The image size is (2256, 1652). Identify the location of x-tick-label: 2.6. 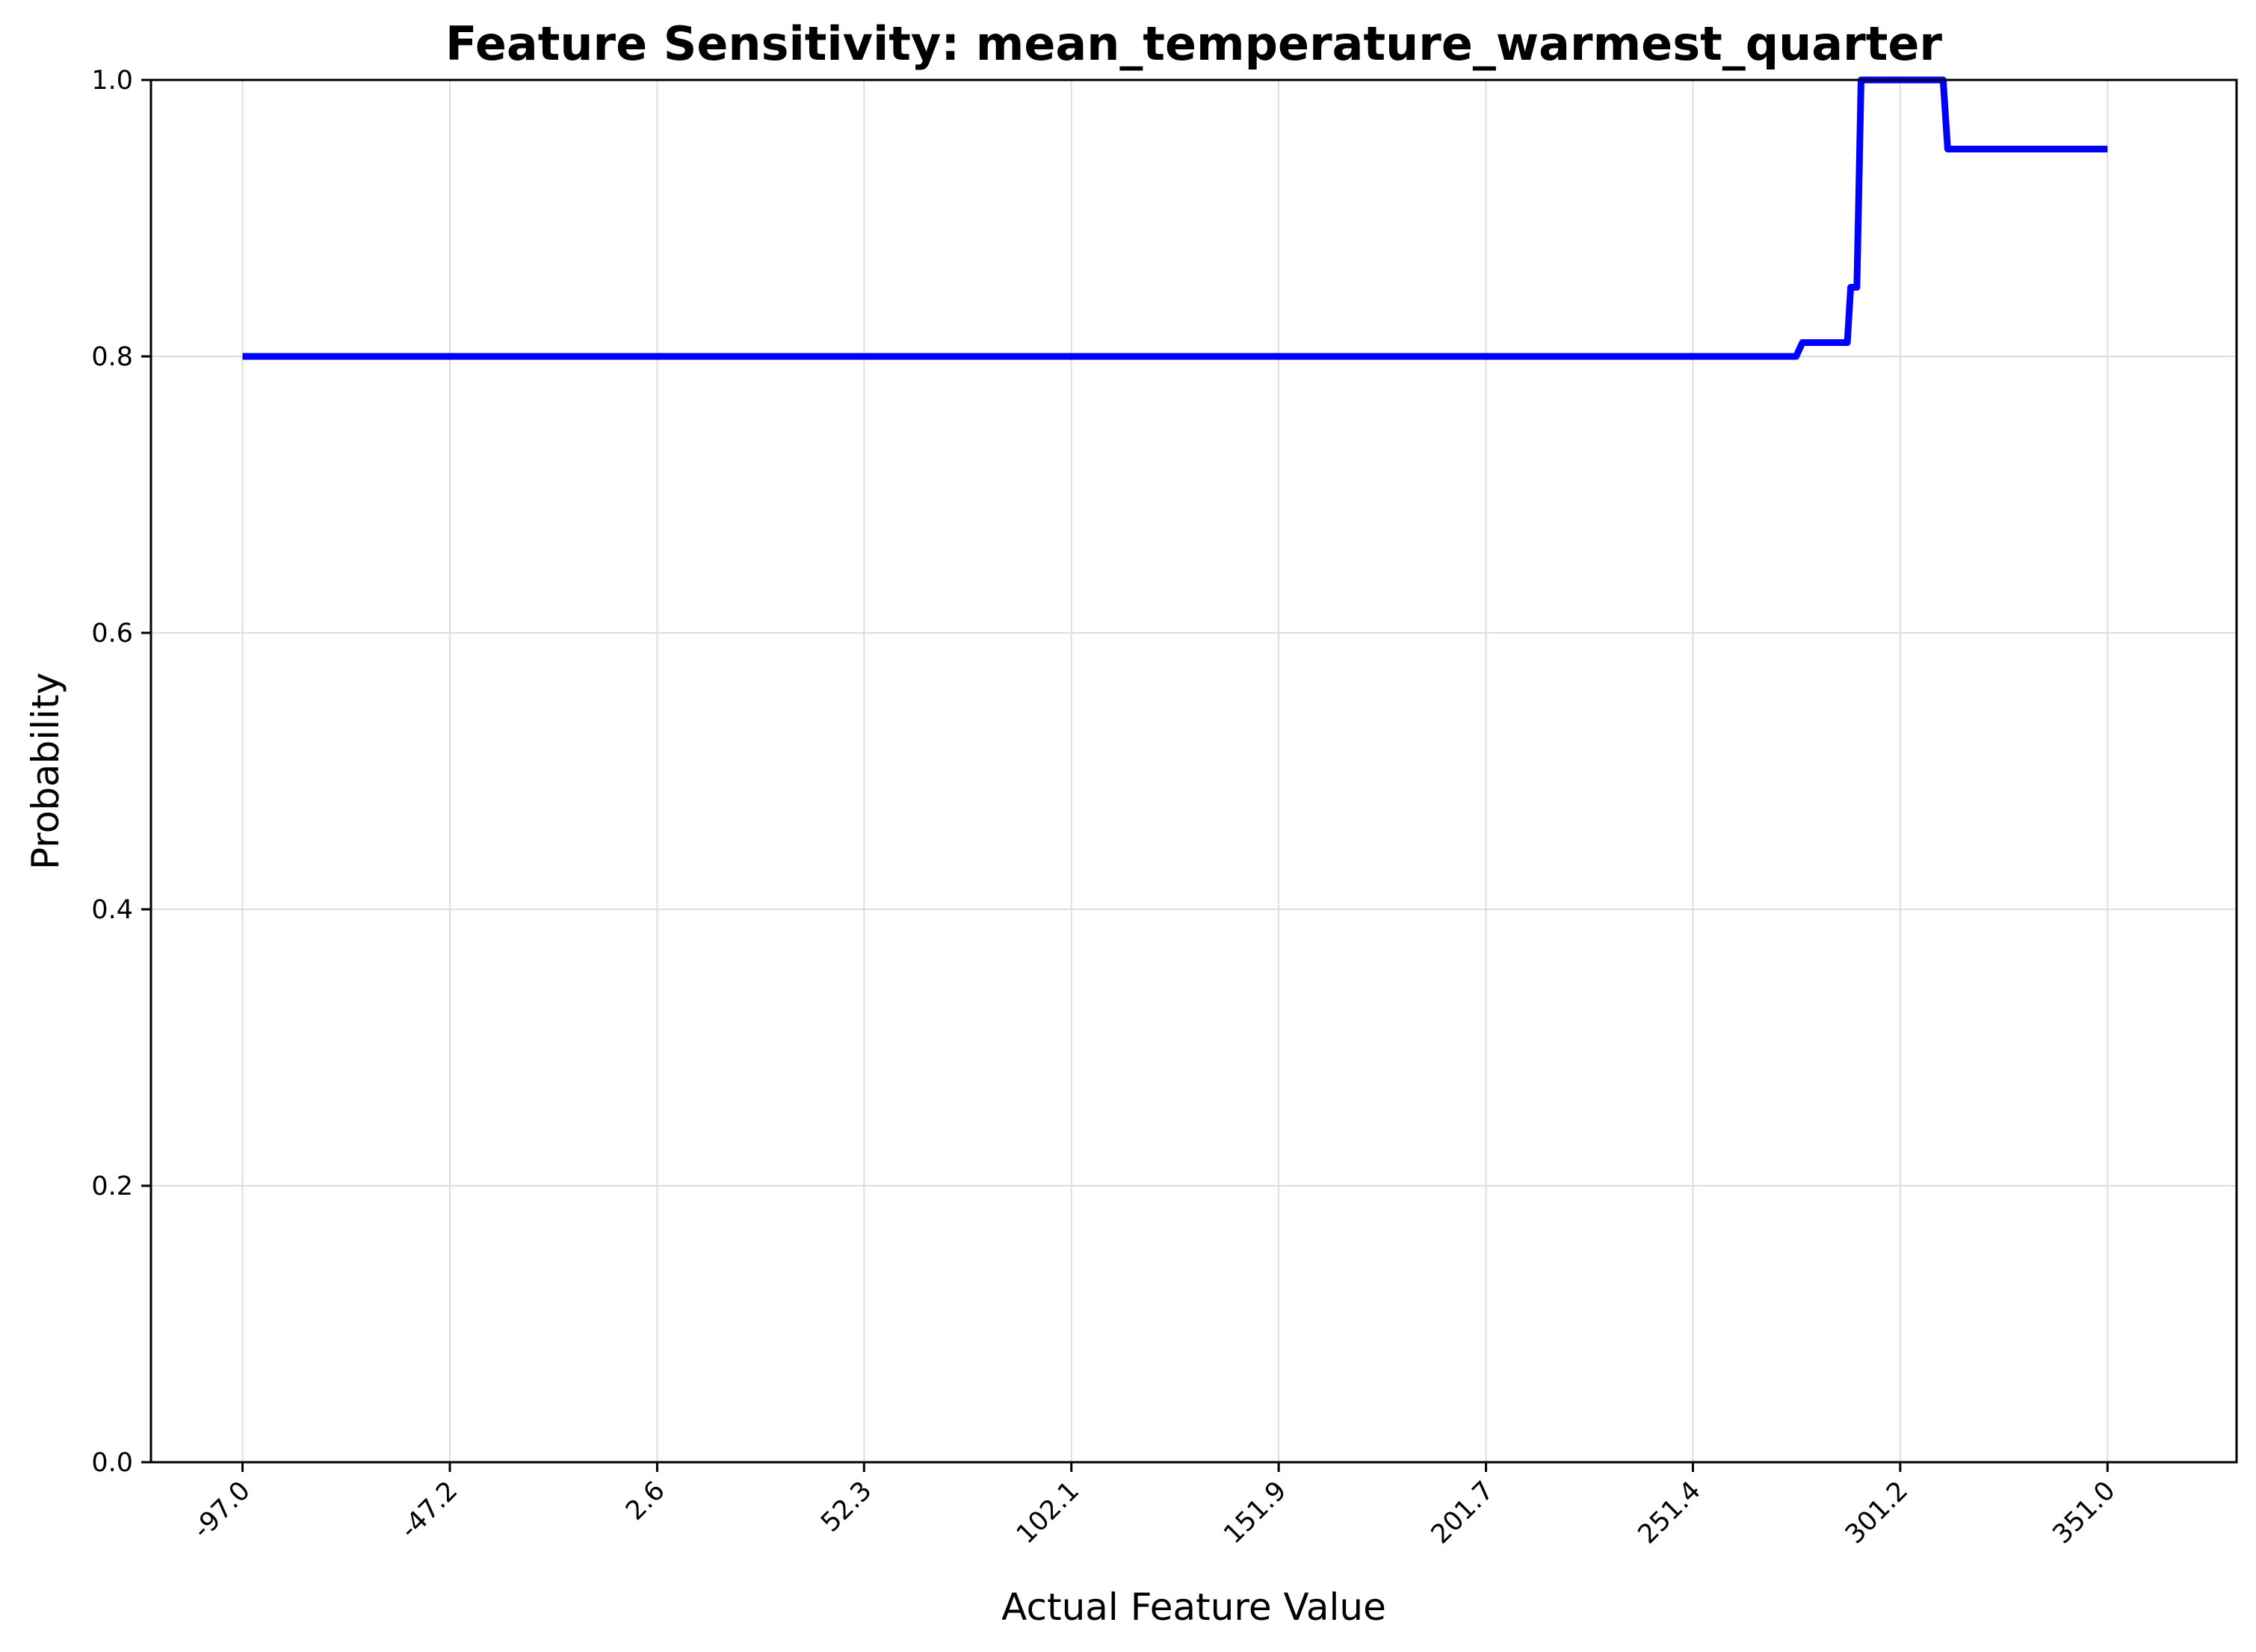
(645, 1501).